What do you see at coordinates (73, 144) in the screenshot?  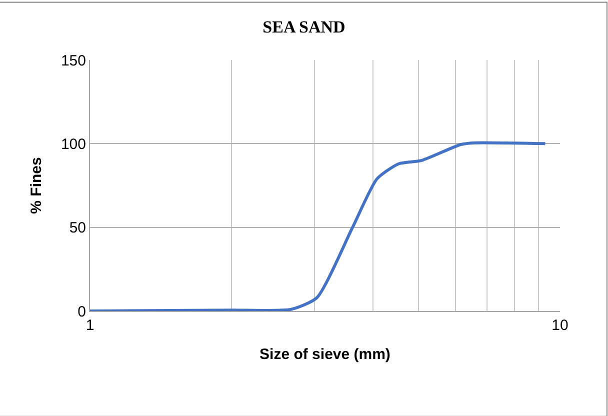 I see `y-tick-label: 100` at bounding box center [73, 144].